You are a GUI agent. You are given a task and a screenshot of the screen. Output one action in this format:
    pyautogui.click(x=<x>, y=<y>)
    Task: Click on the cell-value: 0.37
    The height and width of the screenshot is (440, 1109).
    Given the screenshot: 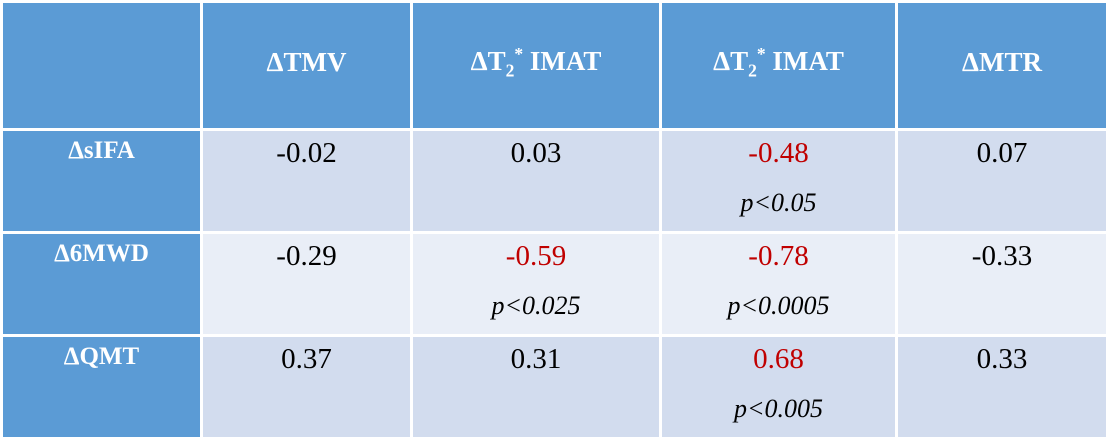 What is the action you would take?
    pyautogui.click(x=306, y=359)
    